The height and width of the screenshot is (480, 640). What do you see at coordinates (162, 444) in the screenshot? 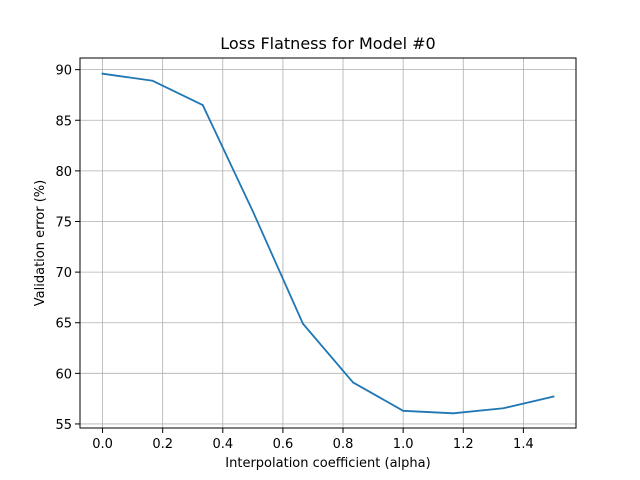
I see `x-tick-label: 0.2` at bounding box center [162, 444].